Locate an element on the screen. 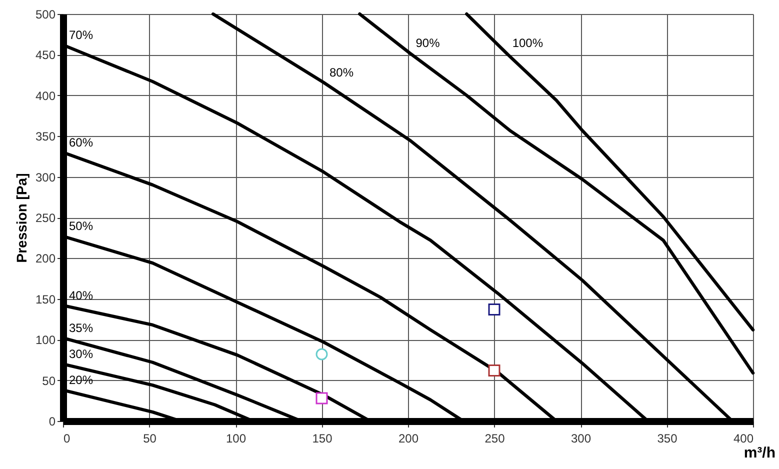 The image size is (779, 469). y-tick-label: 300 is located at coordinates (45, 177).